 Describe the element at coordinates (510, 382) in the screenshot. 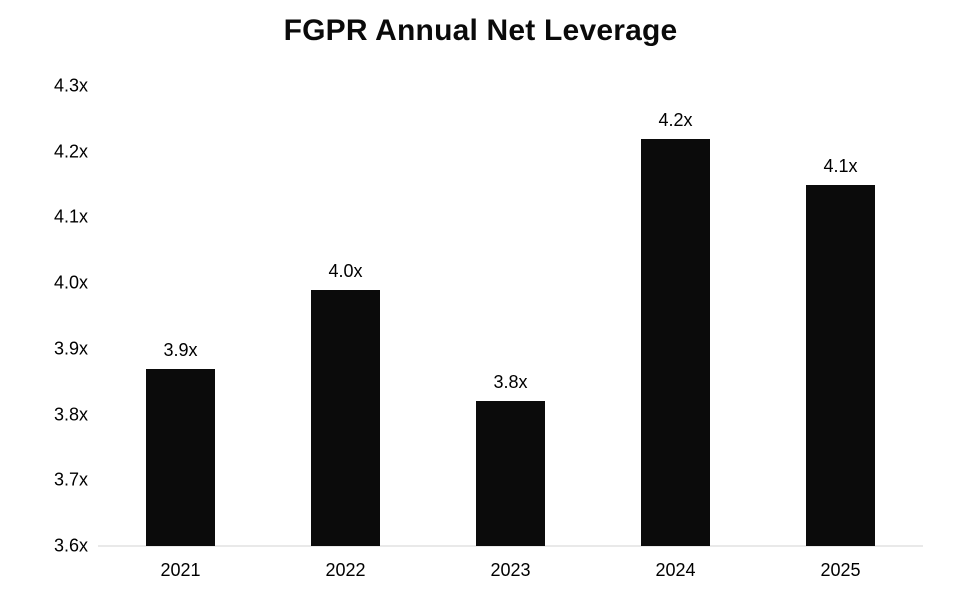

I see `bar-value-label: 3.8x` at that location.